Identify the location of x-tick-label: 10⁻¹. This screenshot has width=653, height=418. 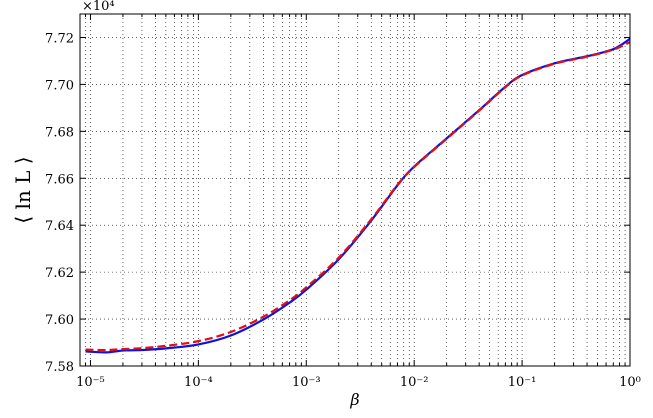
(522, 382).